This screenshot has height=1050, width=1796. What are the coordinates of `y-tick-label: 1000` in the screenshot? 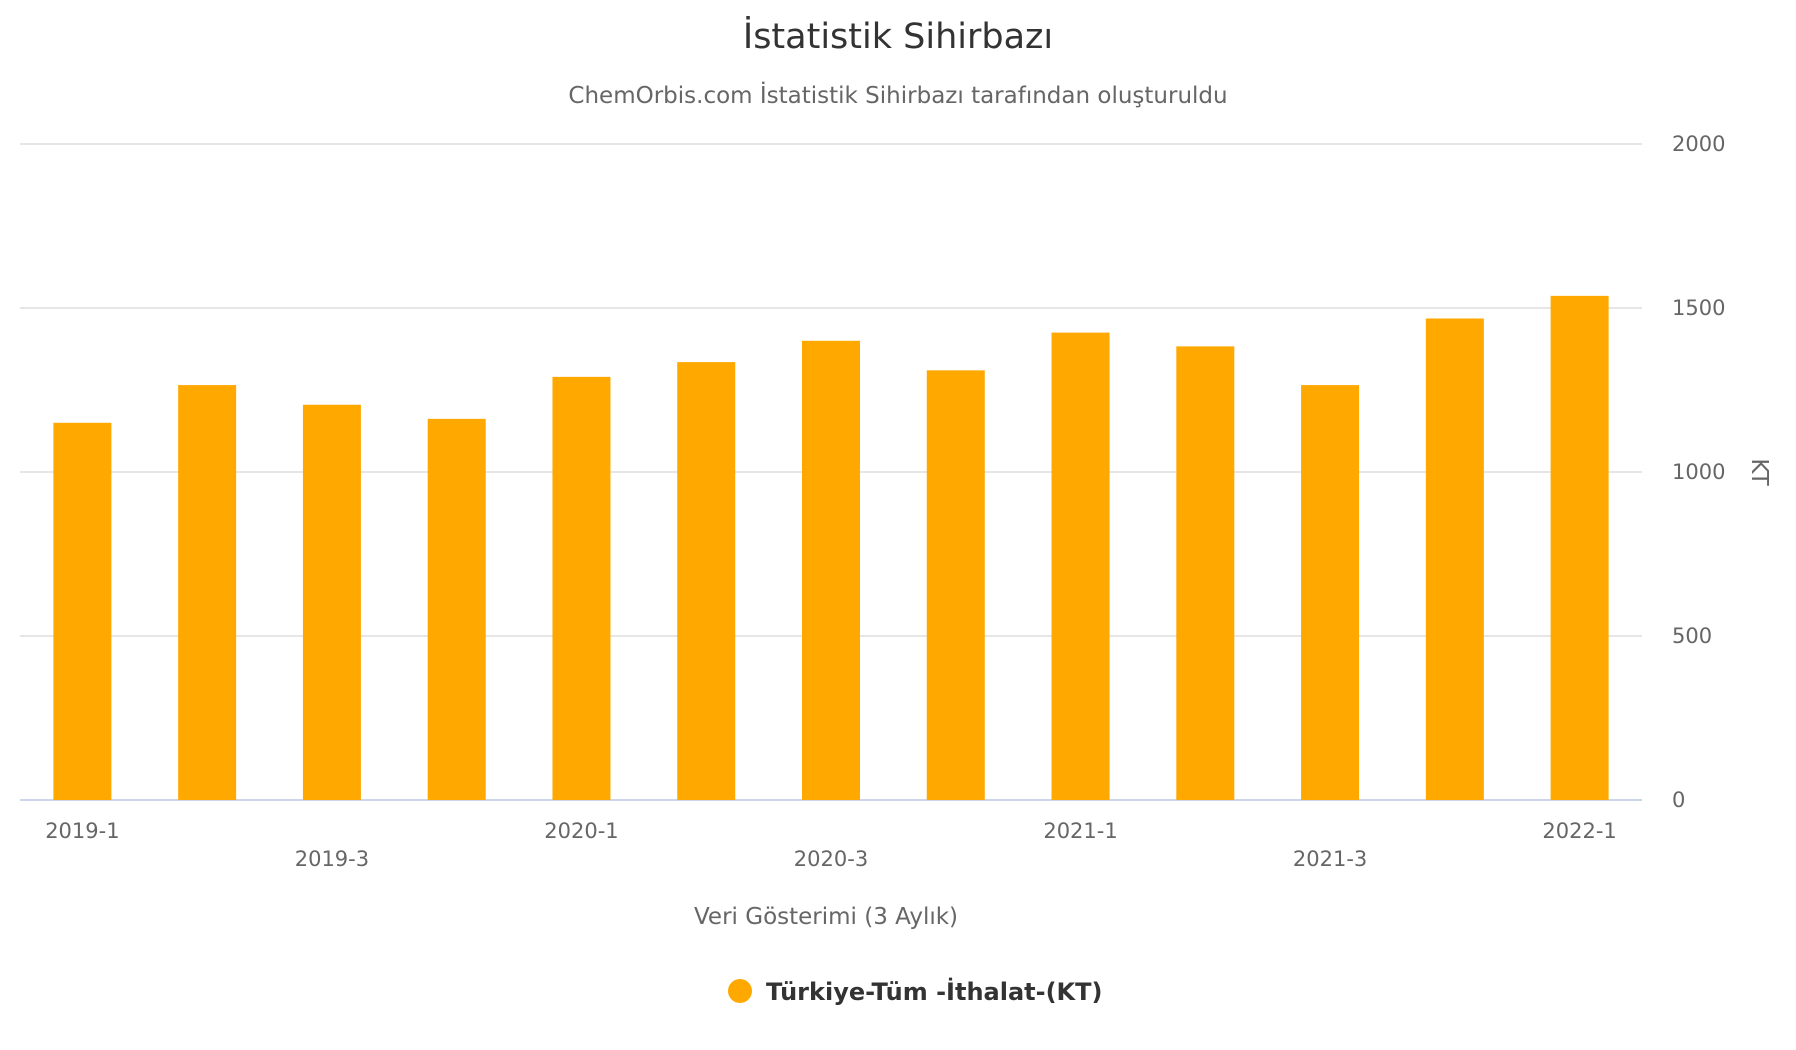 It's located at (1698, 472).